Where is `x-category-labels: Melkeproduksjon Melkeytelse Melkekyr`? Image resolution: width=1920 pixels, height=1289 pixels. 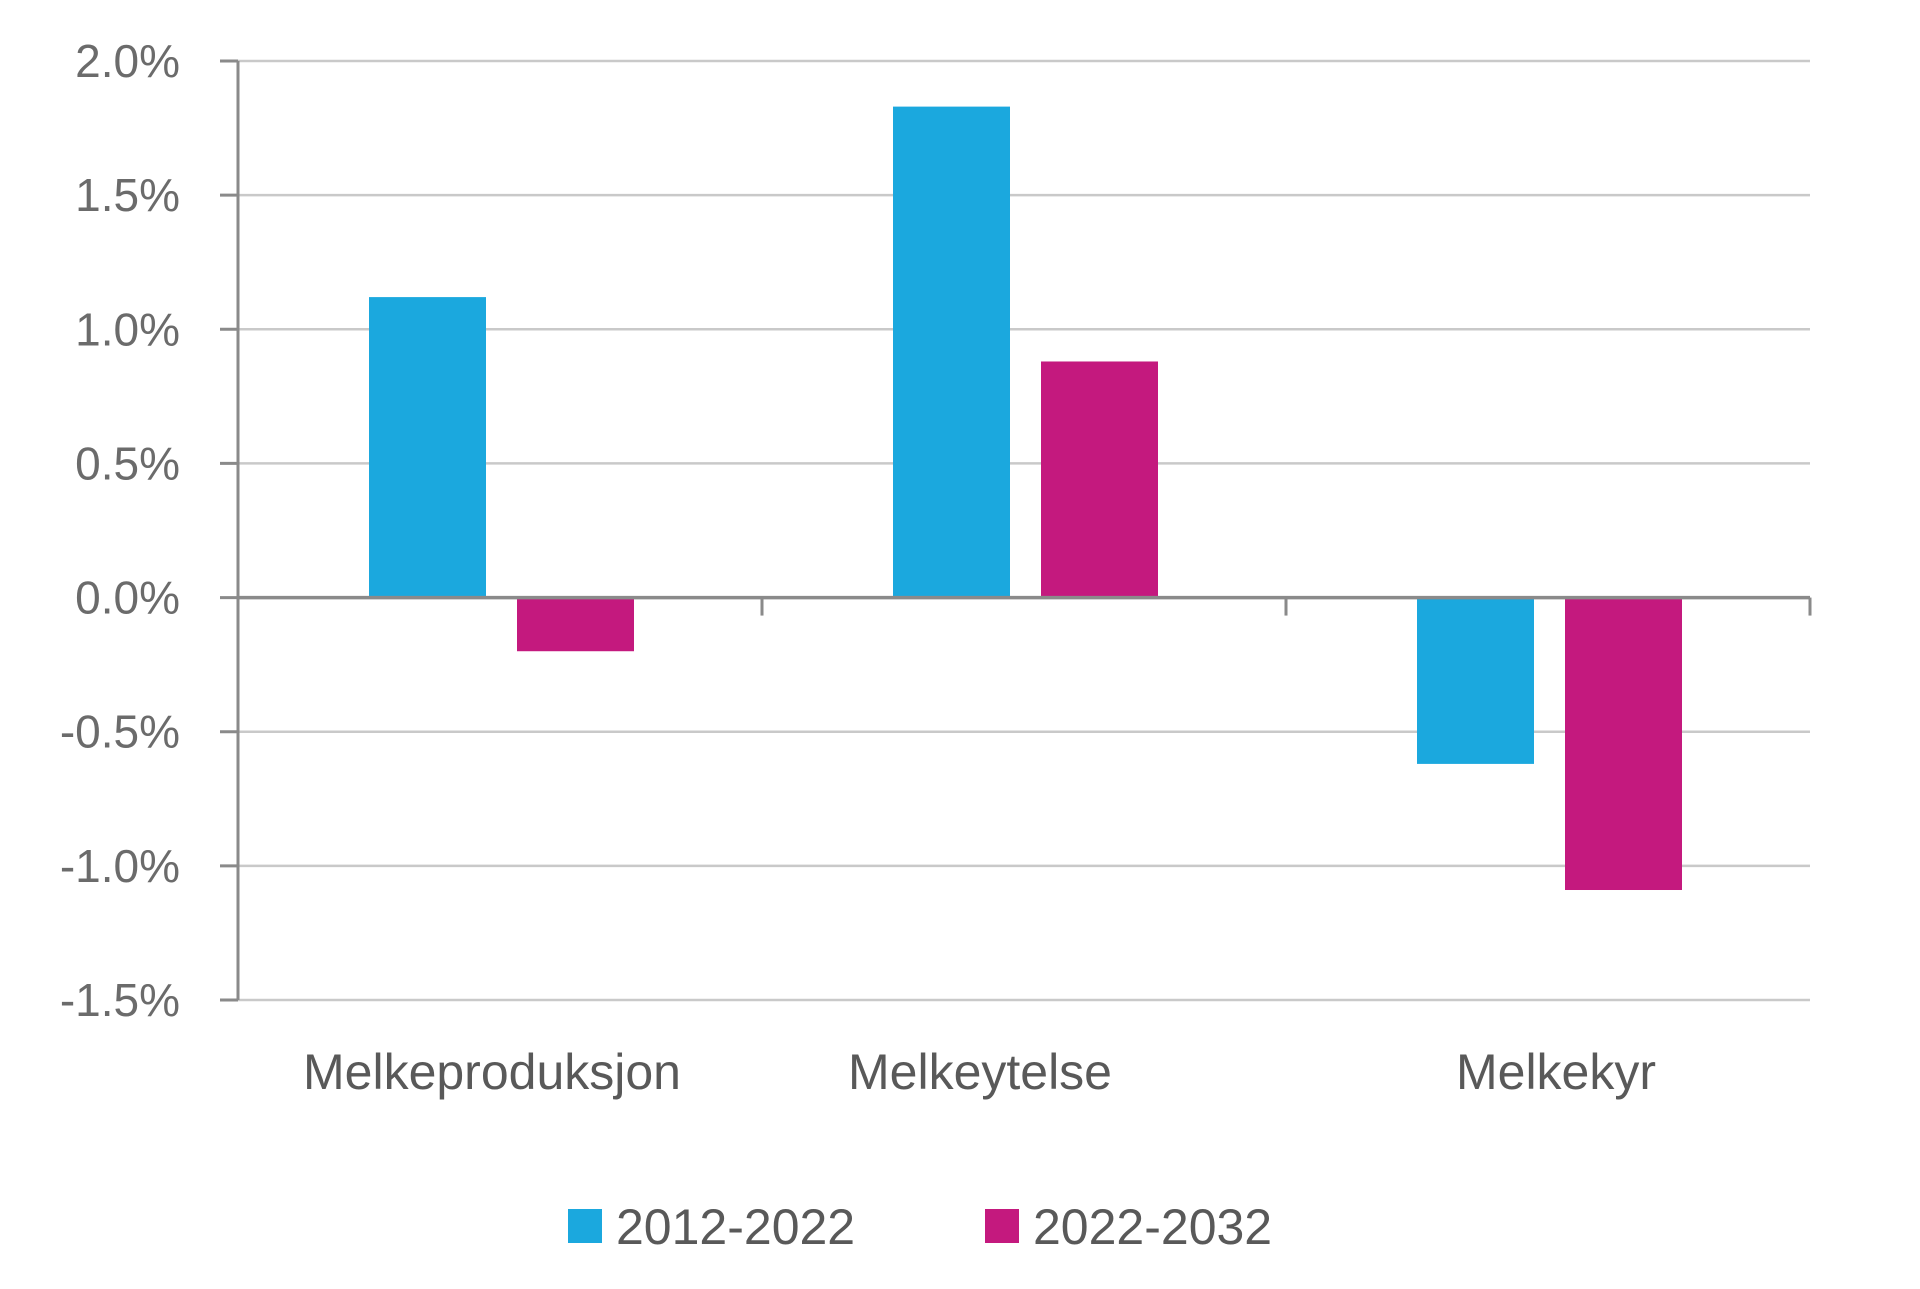
x-category-labels: Melkeproduksjon Melkeytelse Melkekyr is located at coordinates (979, 1072).